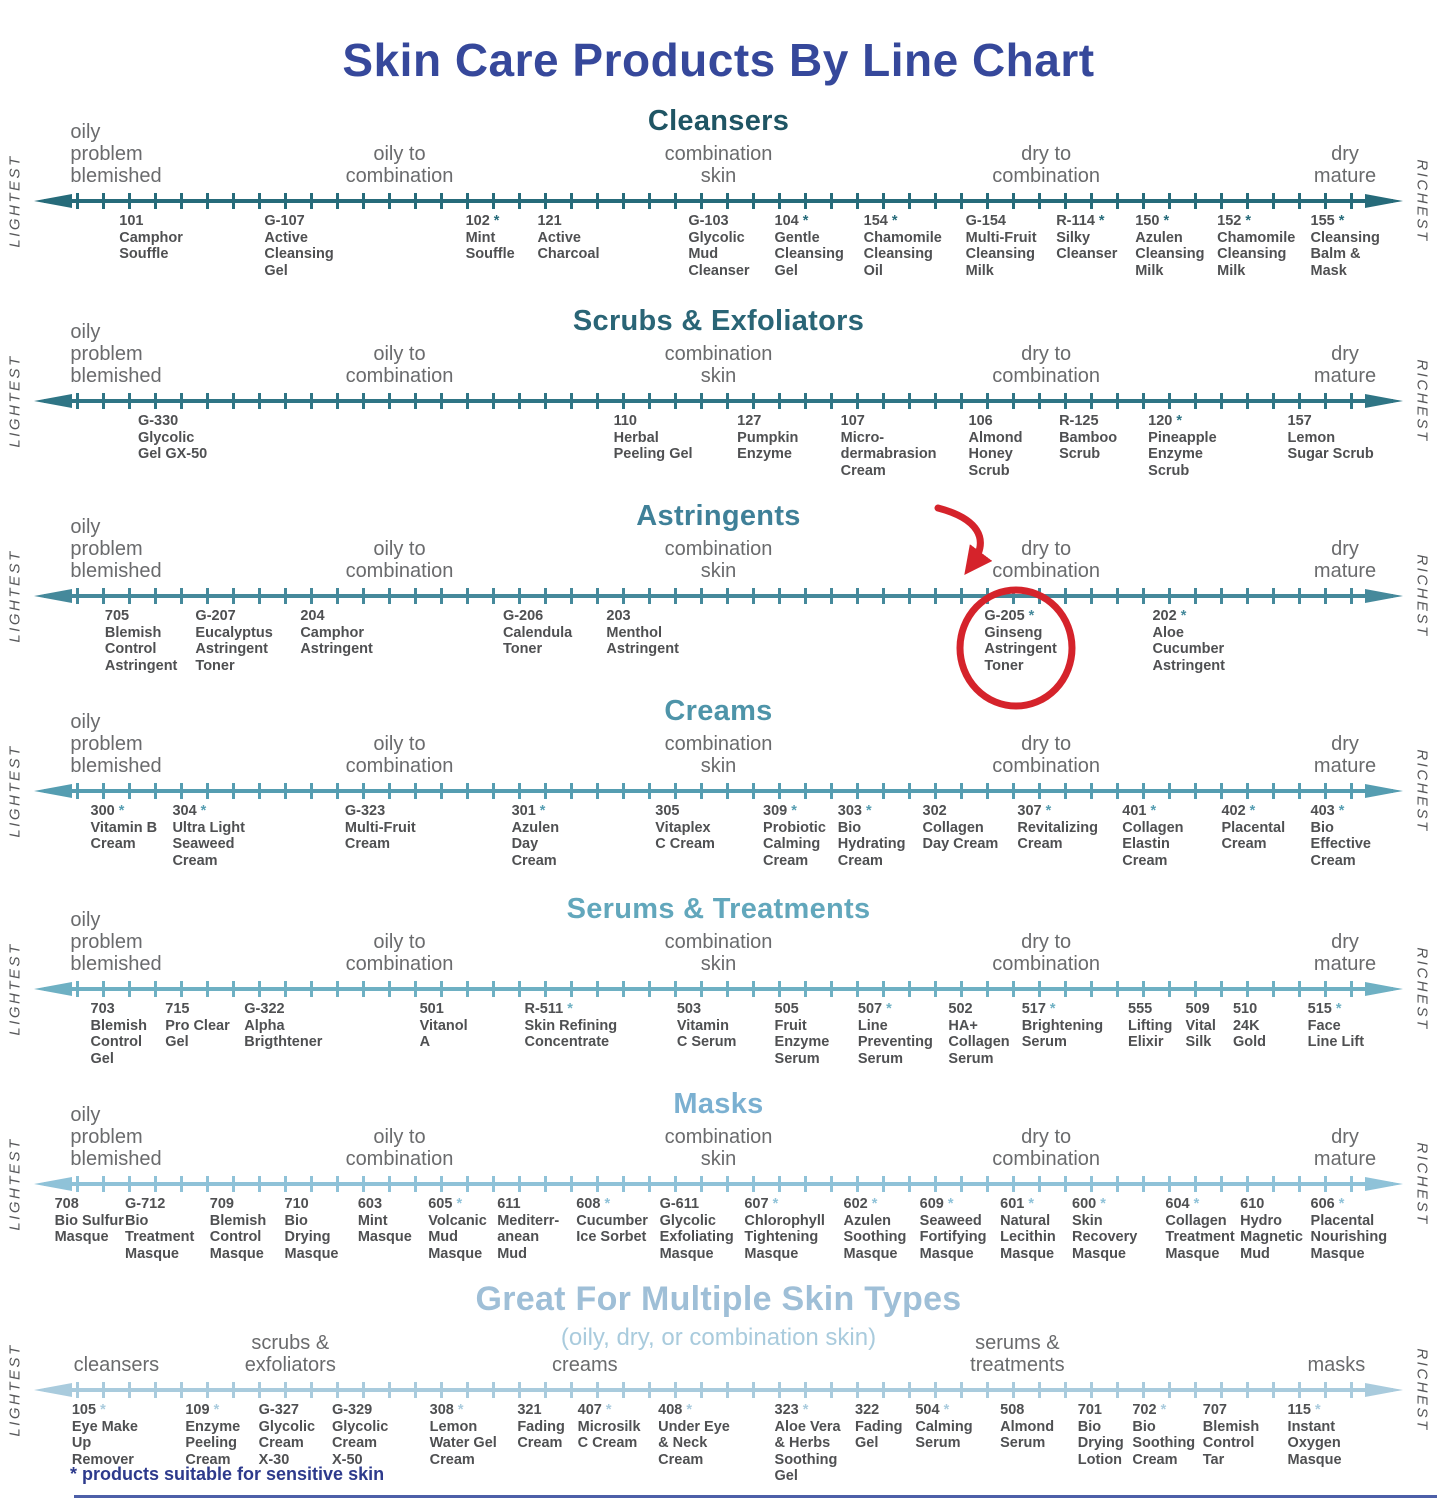 This screenshot has width=1437, height=1500. What do you see at coordinates (1020, 649) in the screenshot?
I see `product-name: Ginseng Astringent Toner` at bounding box center [1020, 649].